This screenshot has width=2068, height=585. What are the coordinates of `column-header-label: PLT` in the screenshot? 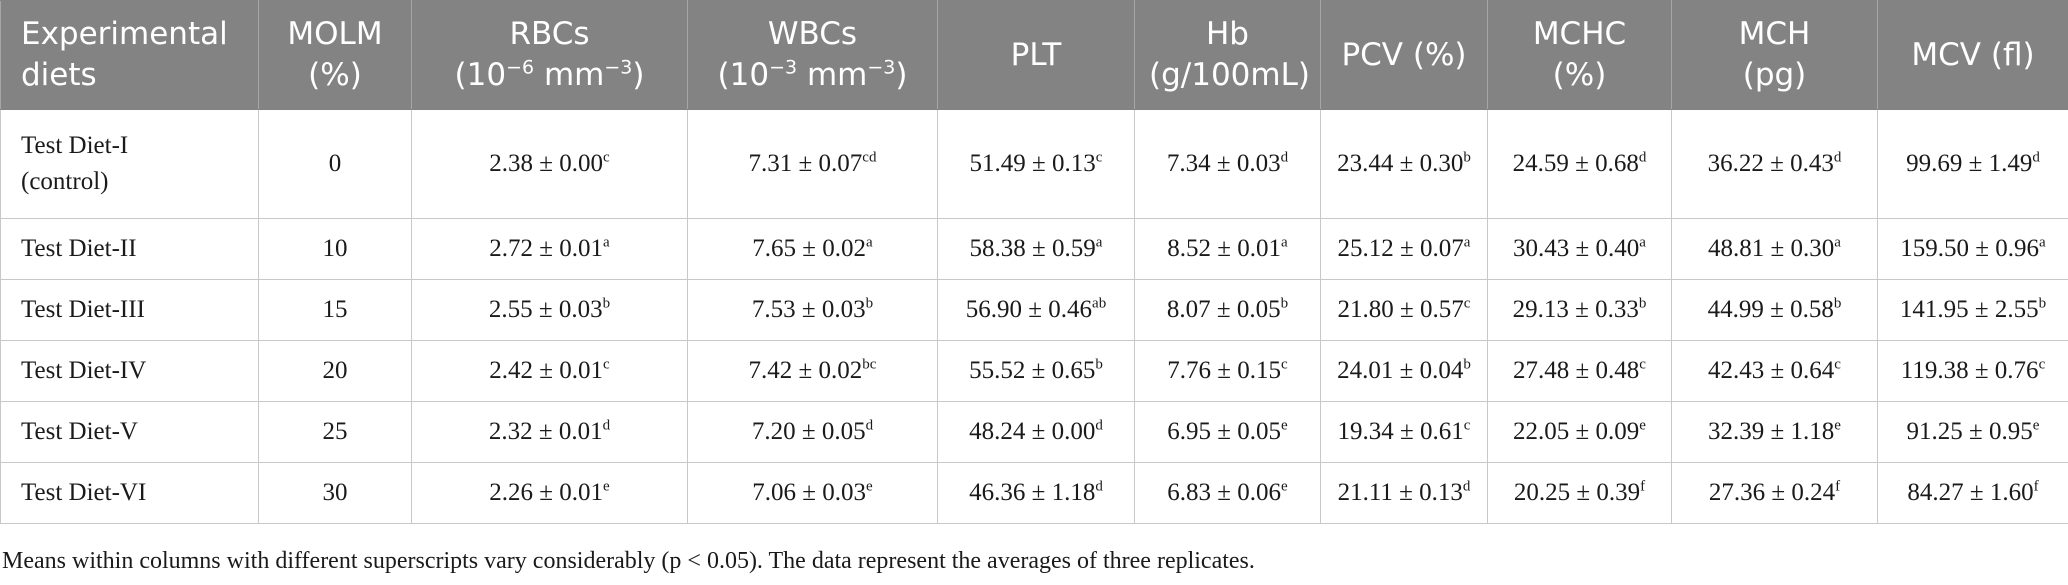 It's located at (1036, 54).